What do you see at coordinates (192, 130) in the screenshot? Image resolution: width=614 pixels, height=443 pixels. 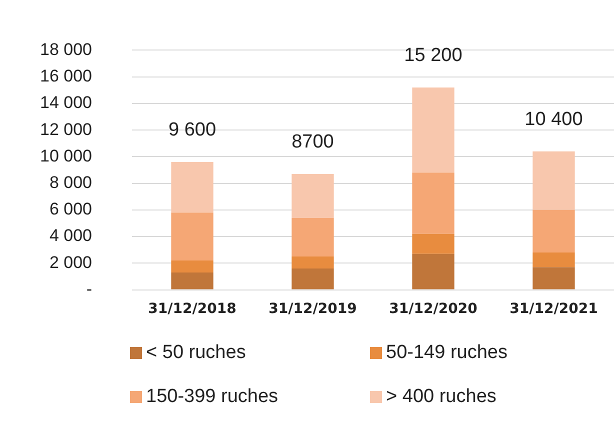 I see `total-label: 9 600` at bounding box center [192, 130].